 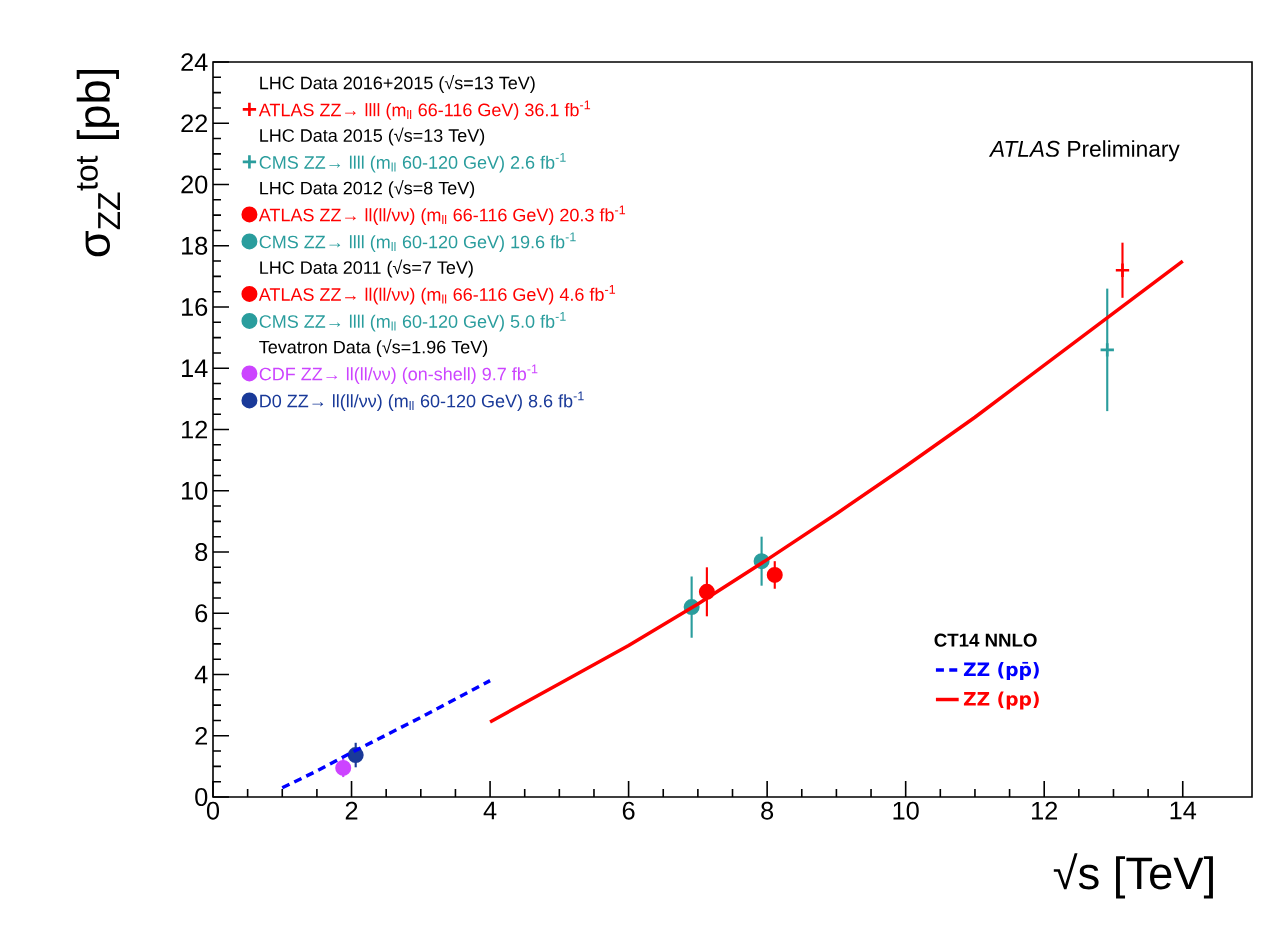 What do you see at coordinates (195, 307) in the screenshot?
I see `y-tick-label: 16` at bounding box center [195, 307].